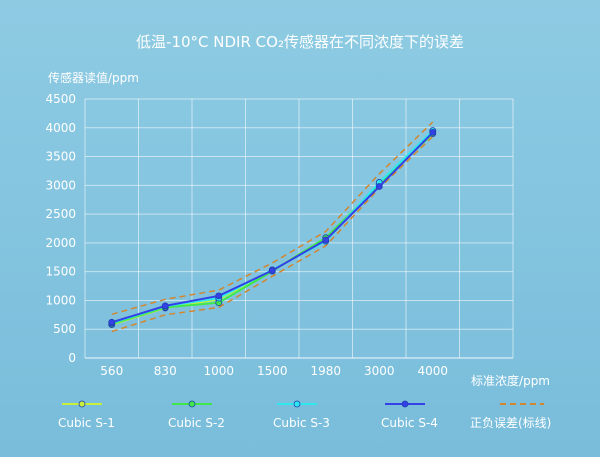 The width and height of the screenshot is (600, 457). What do you see at coordinates (60, 214) in the screenshot?
I see `y-tick-label: 2500` at bounding box center [60, 214].